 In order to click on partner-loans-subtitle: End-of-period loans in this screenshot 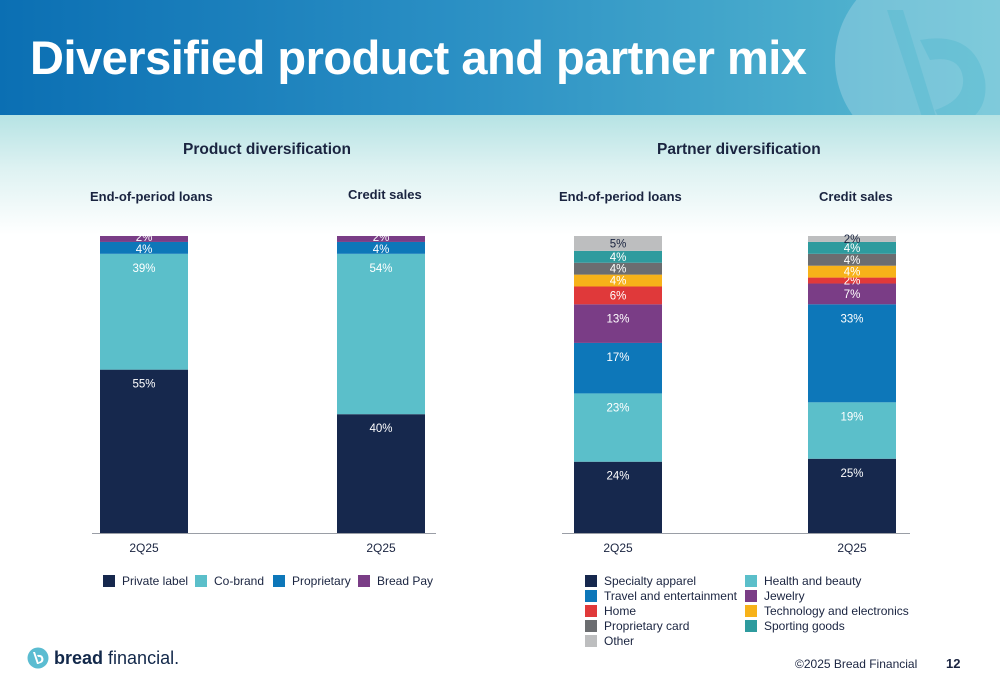, I will do `click(620, 196)`.